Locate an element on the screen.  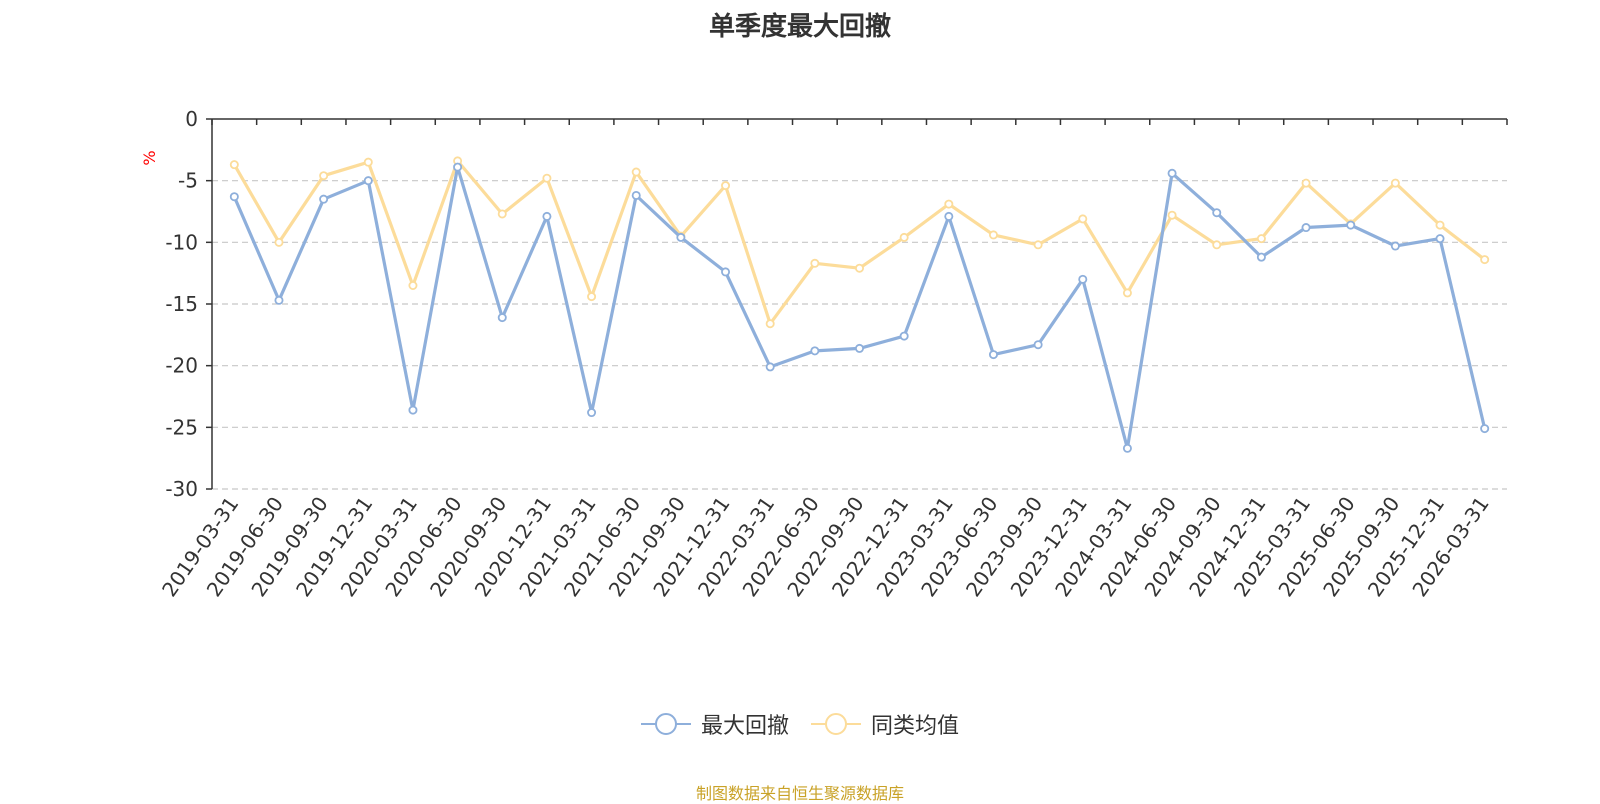
y-tick-label: -20 is located at coordinates (181, 366).